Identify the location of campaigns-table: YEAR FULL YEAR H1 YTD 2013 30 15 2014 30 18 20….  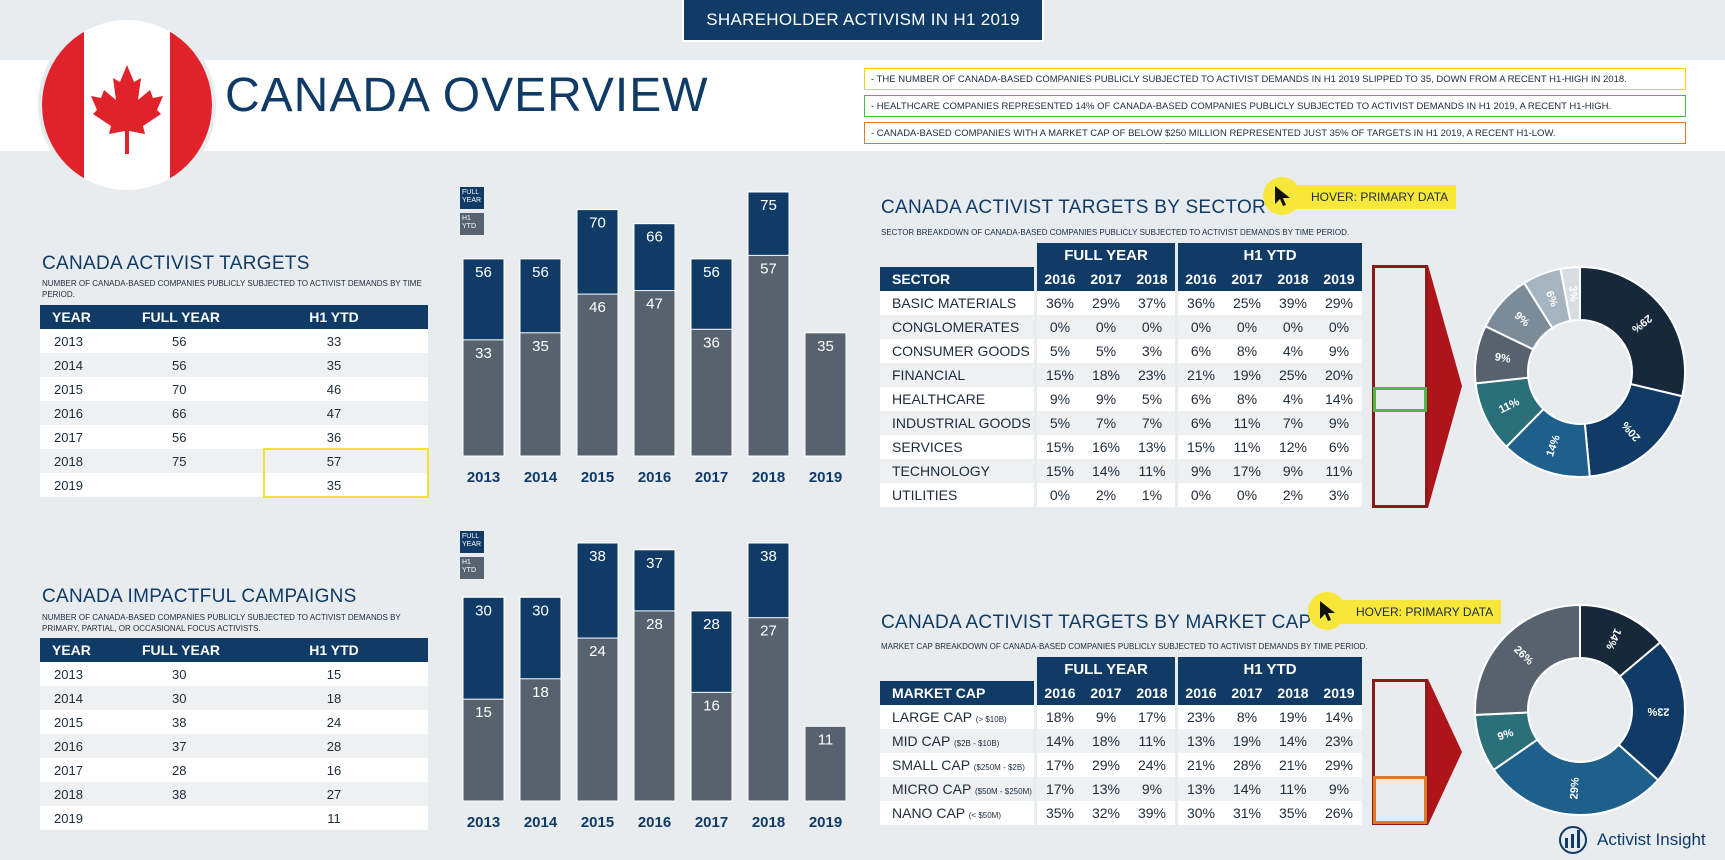
(234, 734).